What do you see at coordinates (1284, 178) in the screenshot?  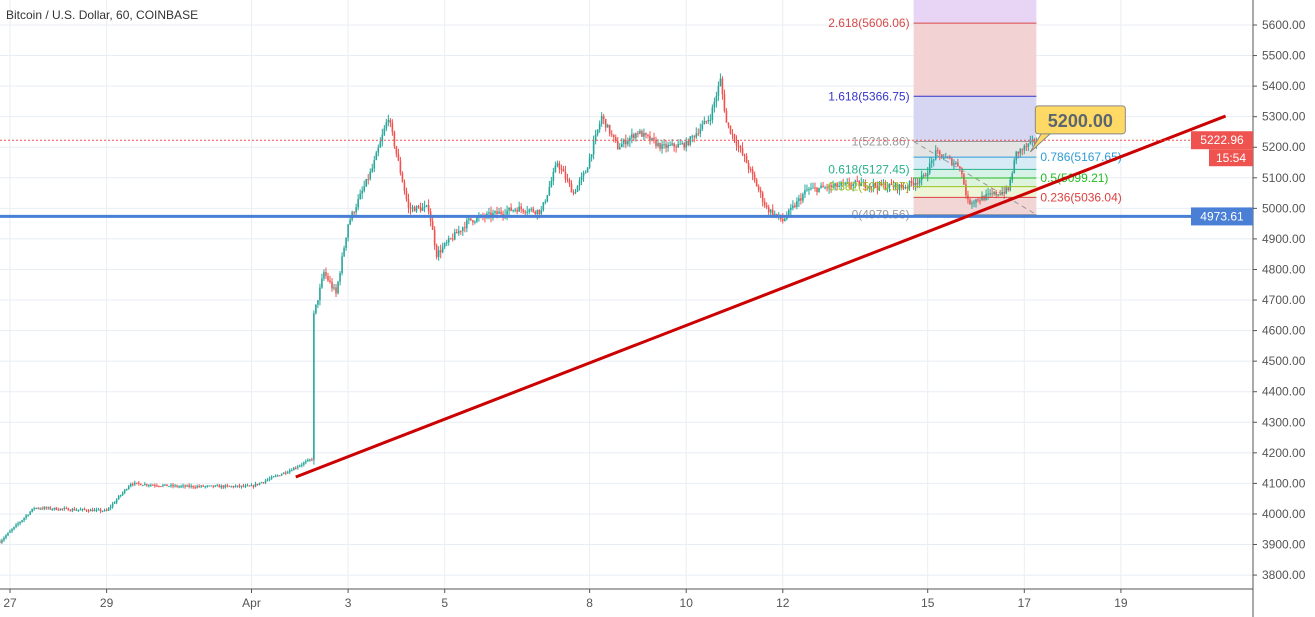 I see `price-tick-label: 5100.00` at bounding box center [1284, 178].